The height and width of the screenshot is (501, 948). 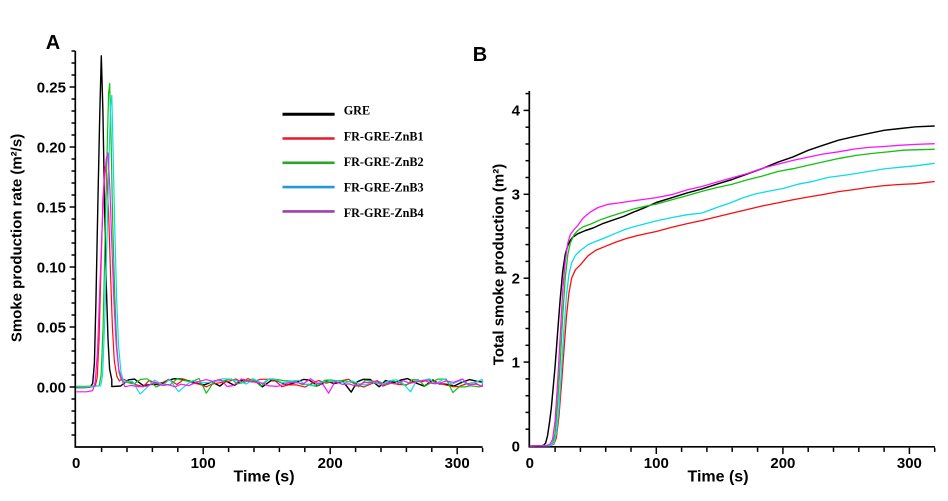 I want to click on svg-text: GRE, so click(x=357, y=111).